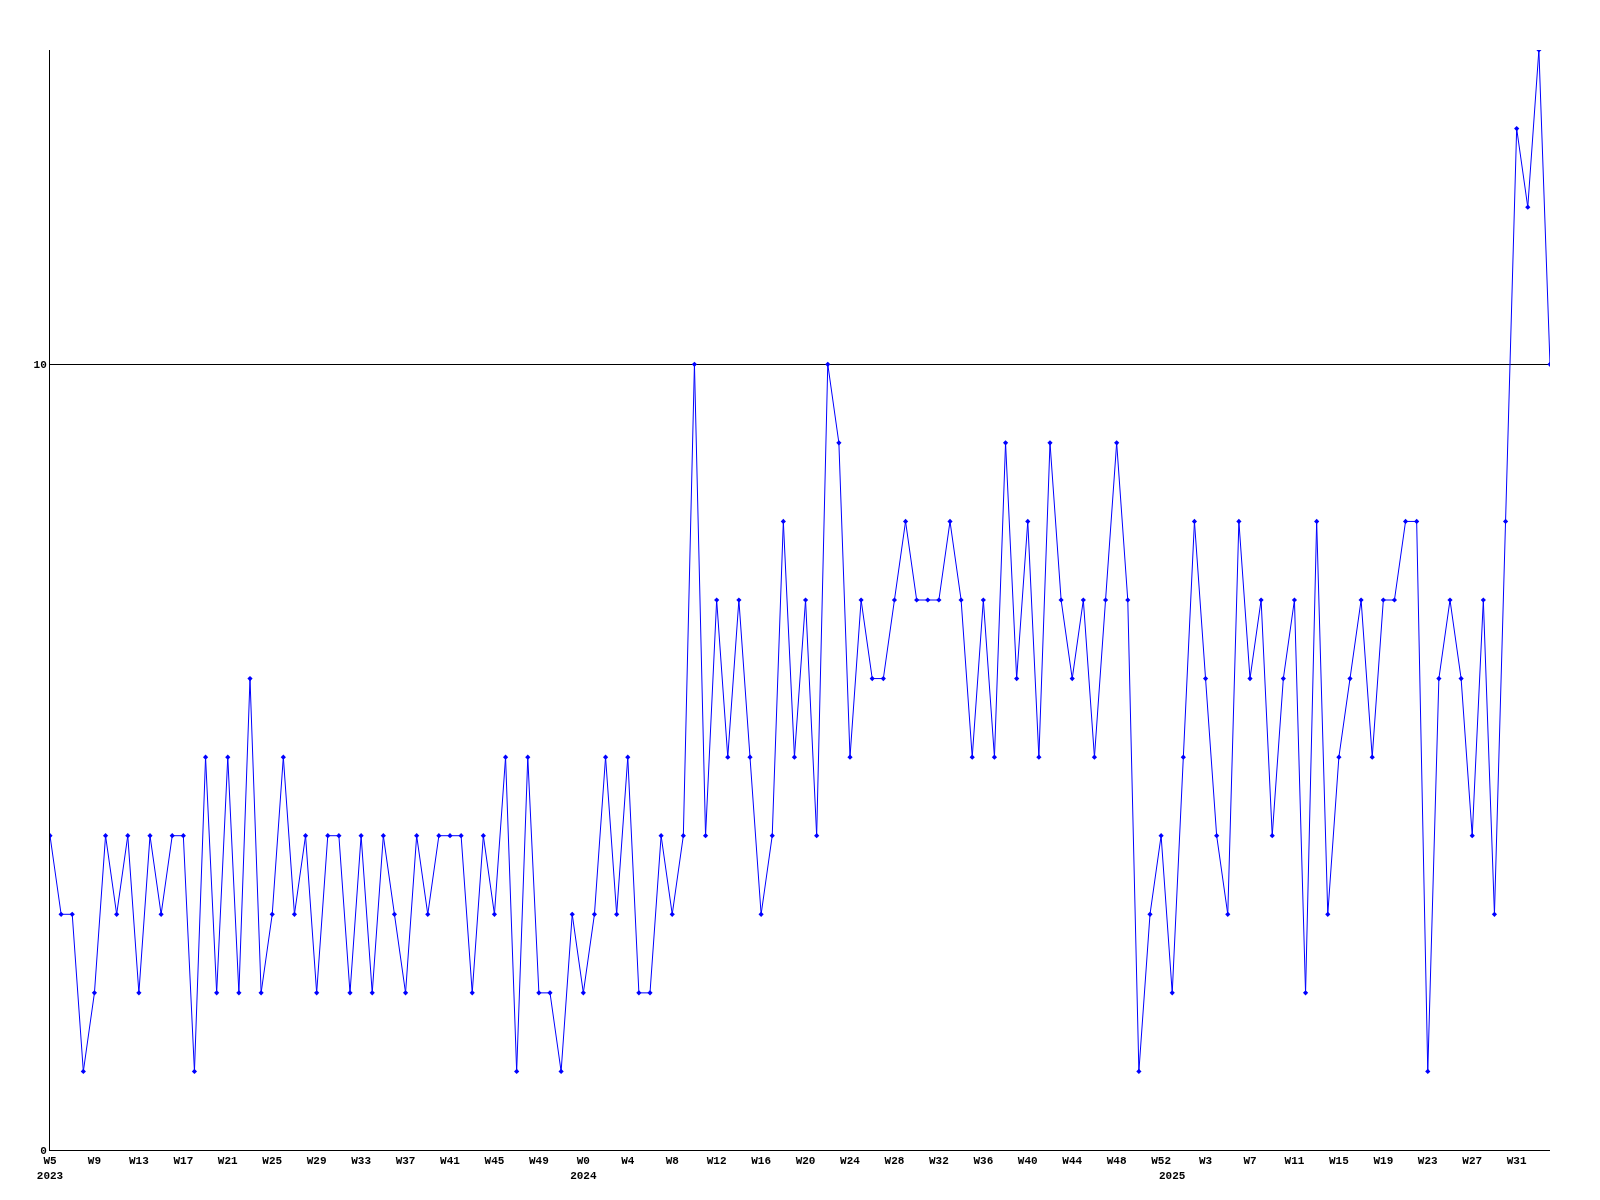 The image size is (1600, 1200). I want to click on x-tick-label: W40, so click(1027, 1161).